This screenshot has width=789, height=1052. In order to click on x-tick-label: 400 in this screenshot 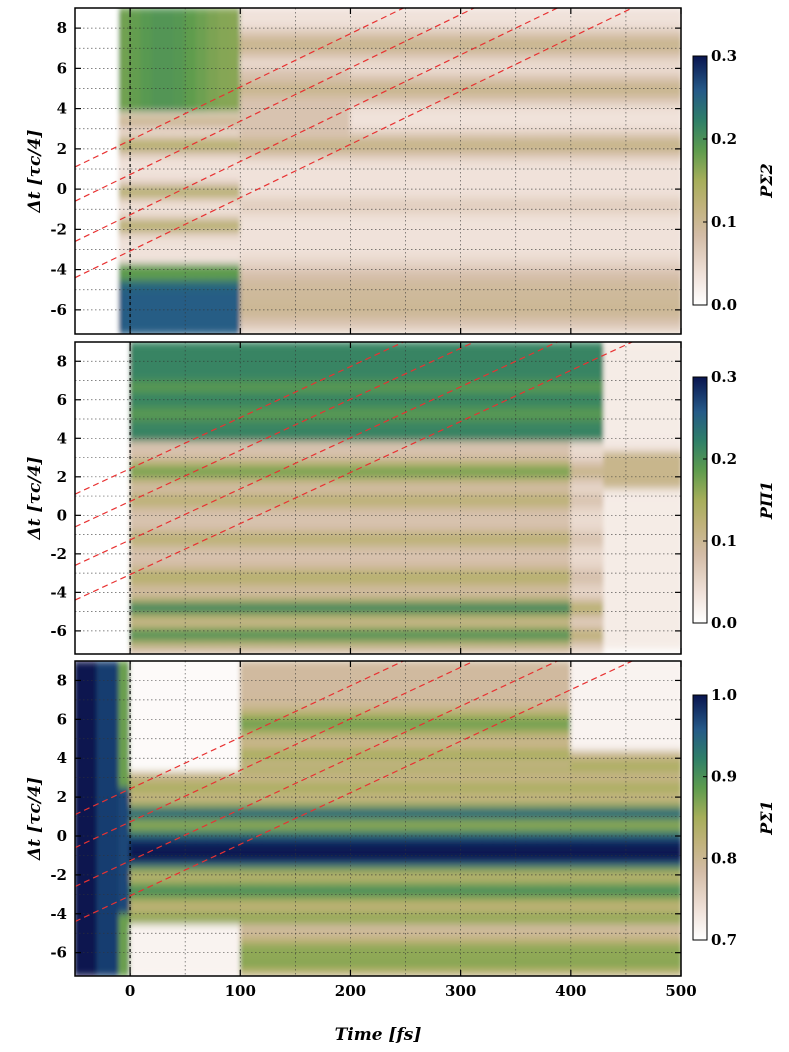, I will do `click(570, 991)`.